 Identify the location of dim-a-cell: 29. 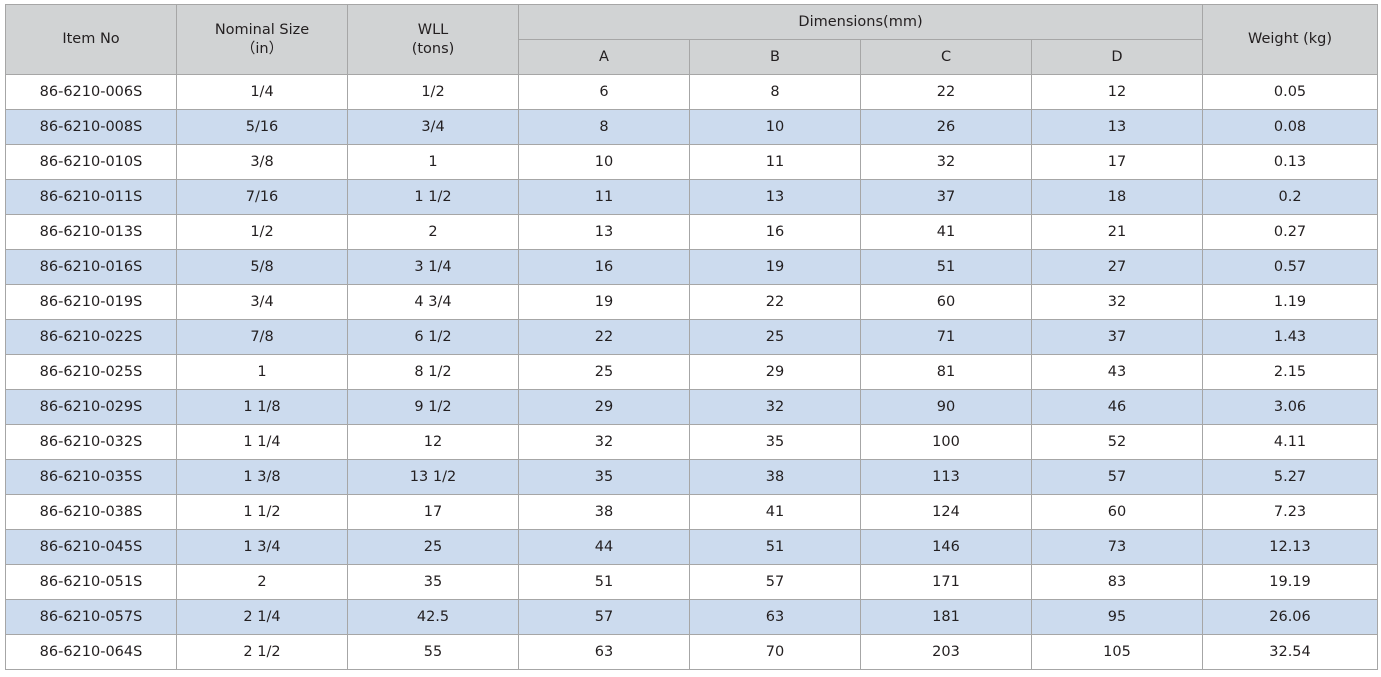
(604, 407).